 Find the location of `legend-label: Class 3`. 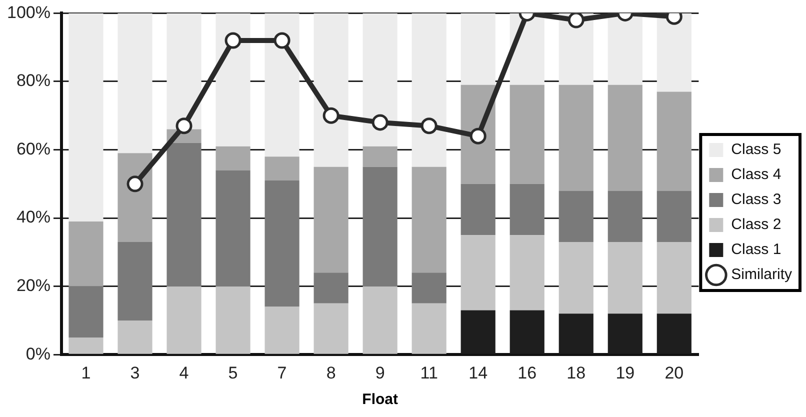

legend-label: Class 3 is located at coordinates (756, 199).